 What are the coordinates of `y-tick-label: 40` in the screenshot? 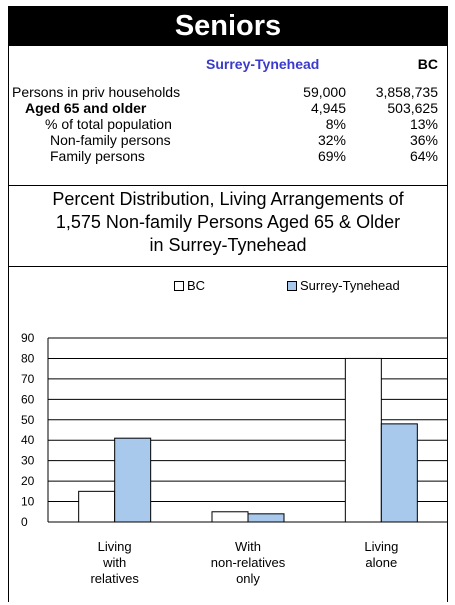 It's located at (28, 440).